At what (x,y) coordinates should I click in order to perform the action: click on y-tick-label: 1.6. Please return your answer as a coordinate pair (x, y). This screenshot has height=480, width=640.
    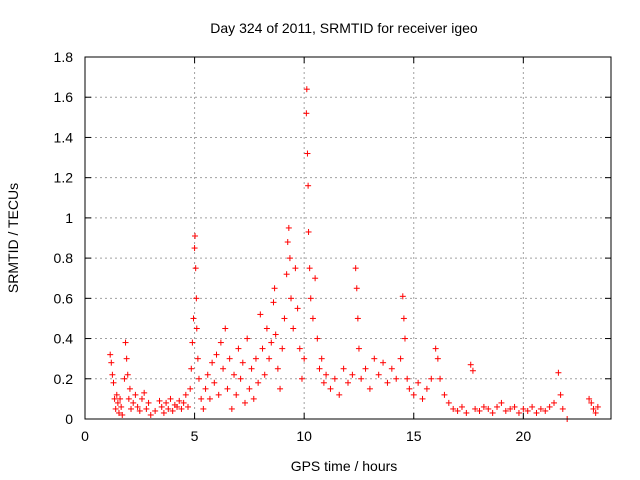
    Looking at the image, I should click on (64, 97).